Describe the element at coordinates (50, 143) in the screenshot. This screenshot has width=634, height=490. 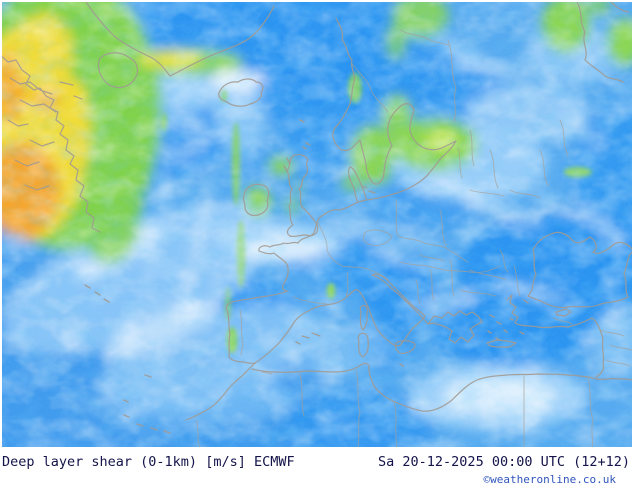
I see `coast-labrador` at that location.